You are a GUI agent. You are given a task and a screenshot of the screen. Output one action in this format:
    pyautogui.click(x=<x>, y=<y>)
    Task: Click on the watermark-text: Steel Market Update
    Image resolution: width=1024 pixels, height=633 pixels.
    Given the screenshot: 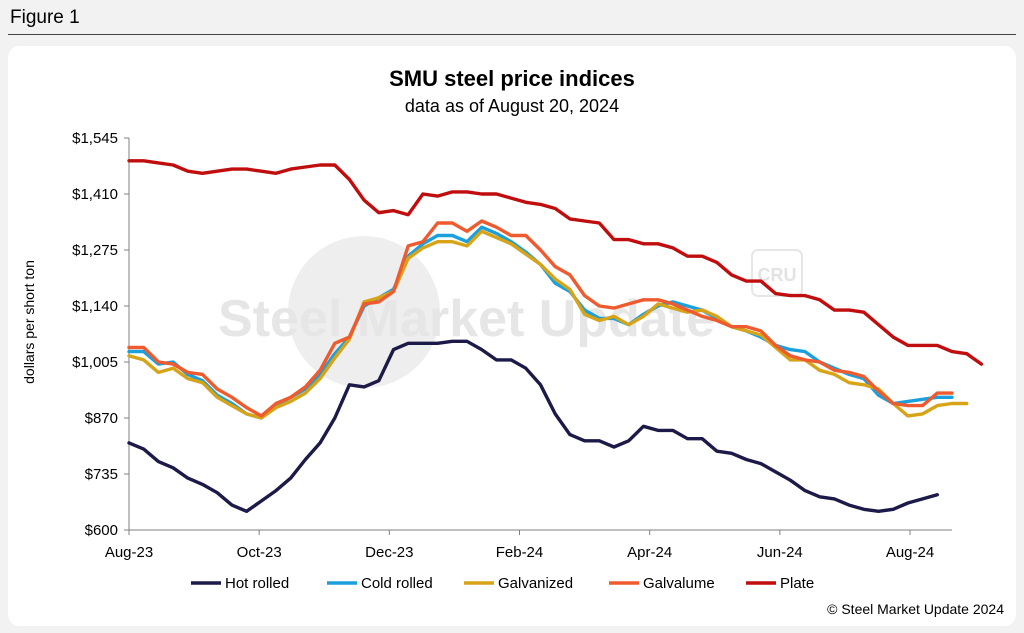 What is the action you would take?
    pyautogui.click(x=466, y=319)
    